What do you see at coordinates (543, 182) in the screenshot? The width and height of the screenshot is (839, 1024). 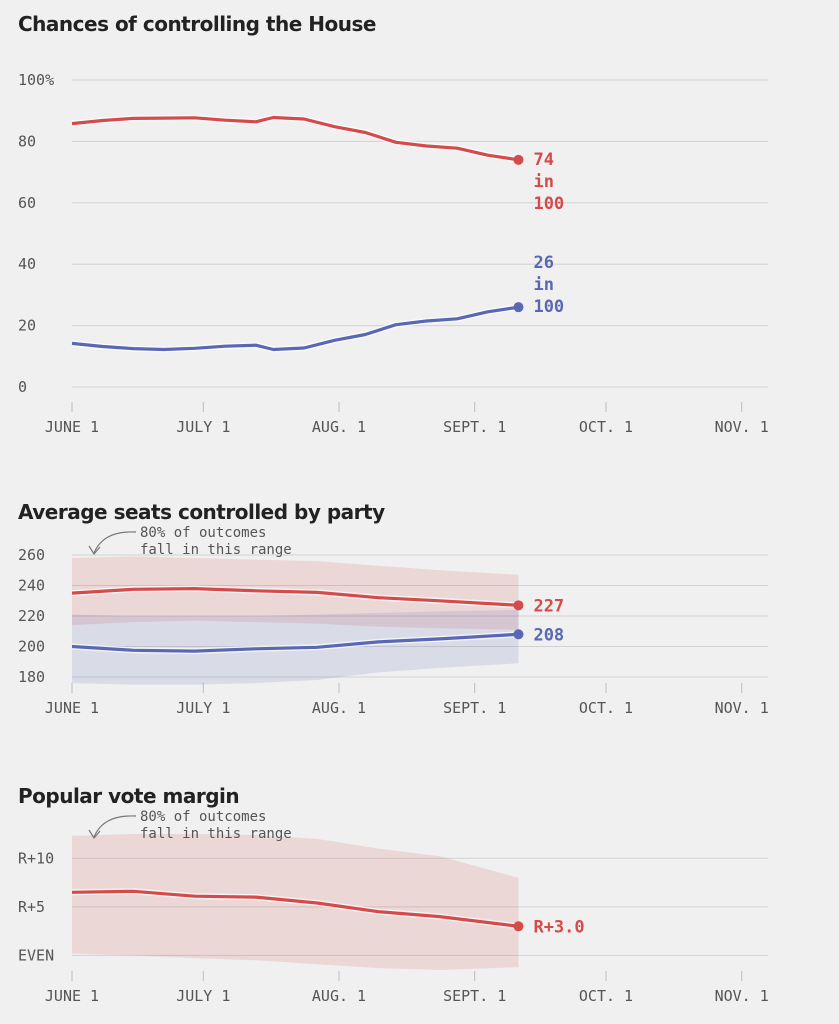 I see `end-label-rep: in` at bounding box center [543, 182].